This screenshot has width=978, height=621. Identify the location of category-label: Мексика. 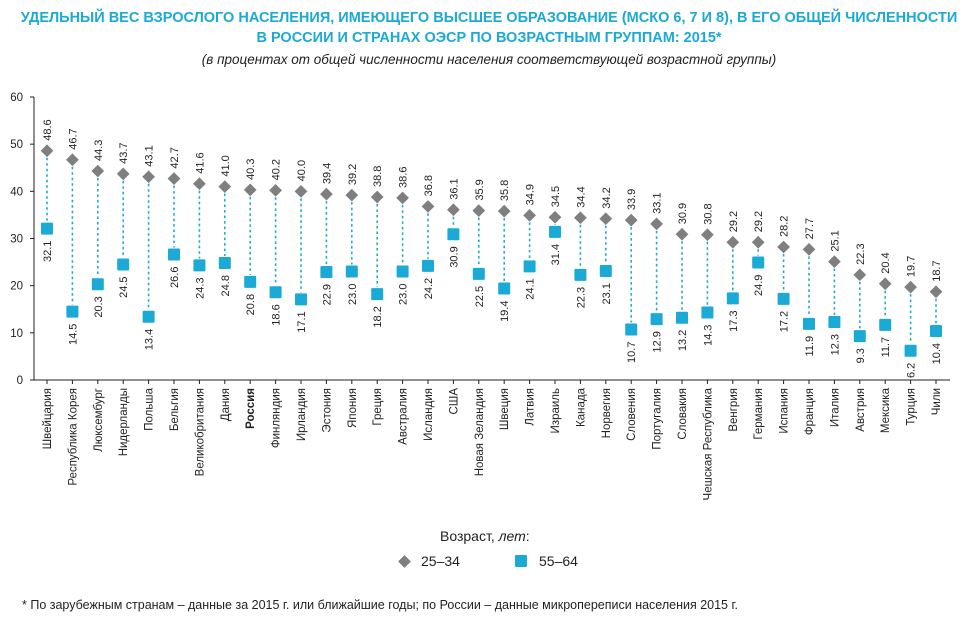
(886, 410).